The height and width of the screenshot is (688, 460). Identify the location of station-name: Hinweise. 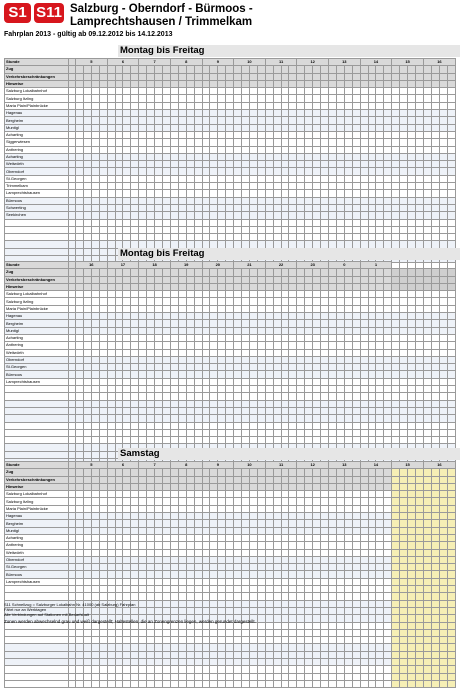
(36, 287).